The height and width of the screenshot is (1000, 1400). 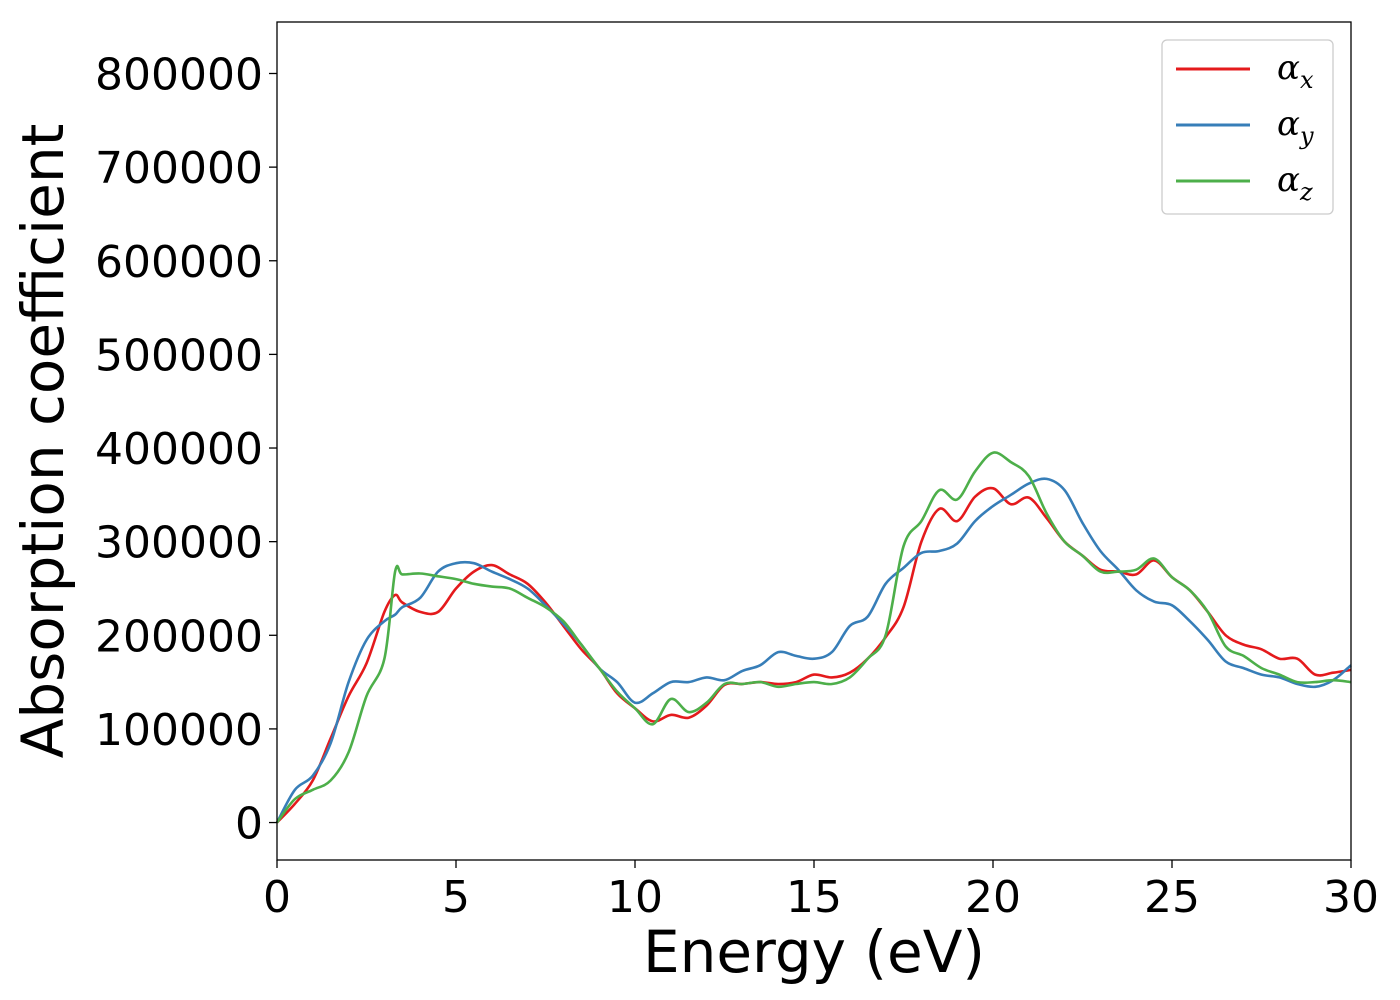 I want to click on y-tick-label: 700000, so click(x=179, y=168).